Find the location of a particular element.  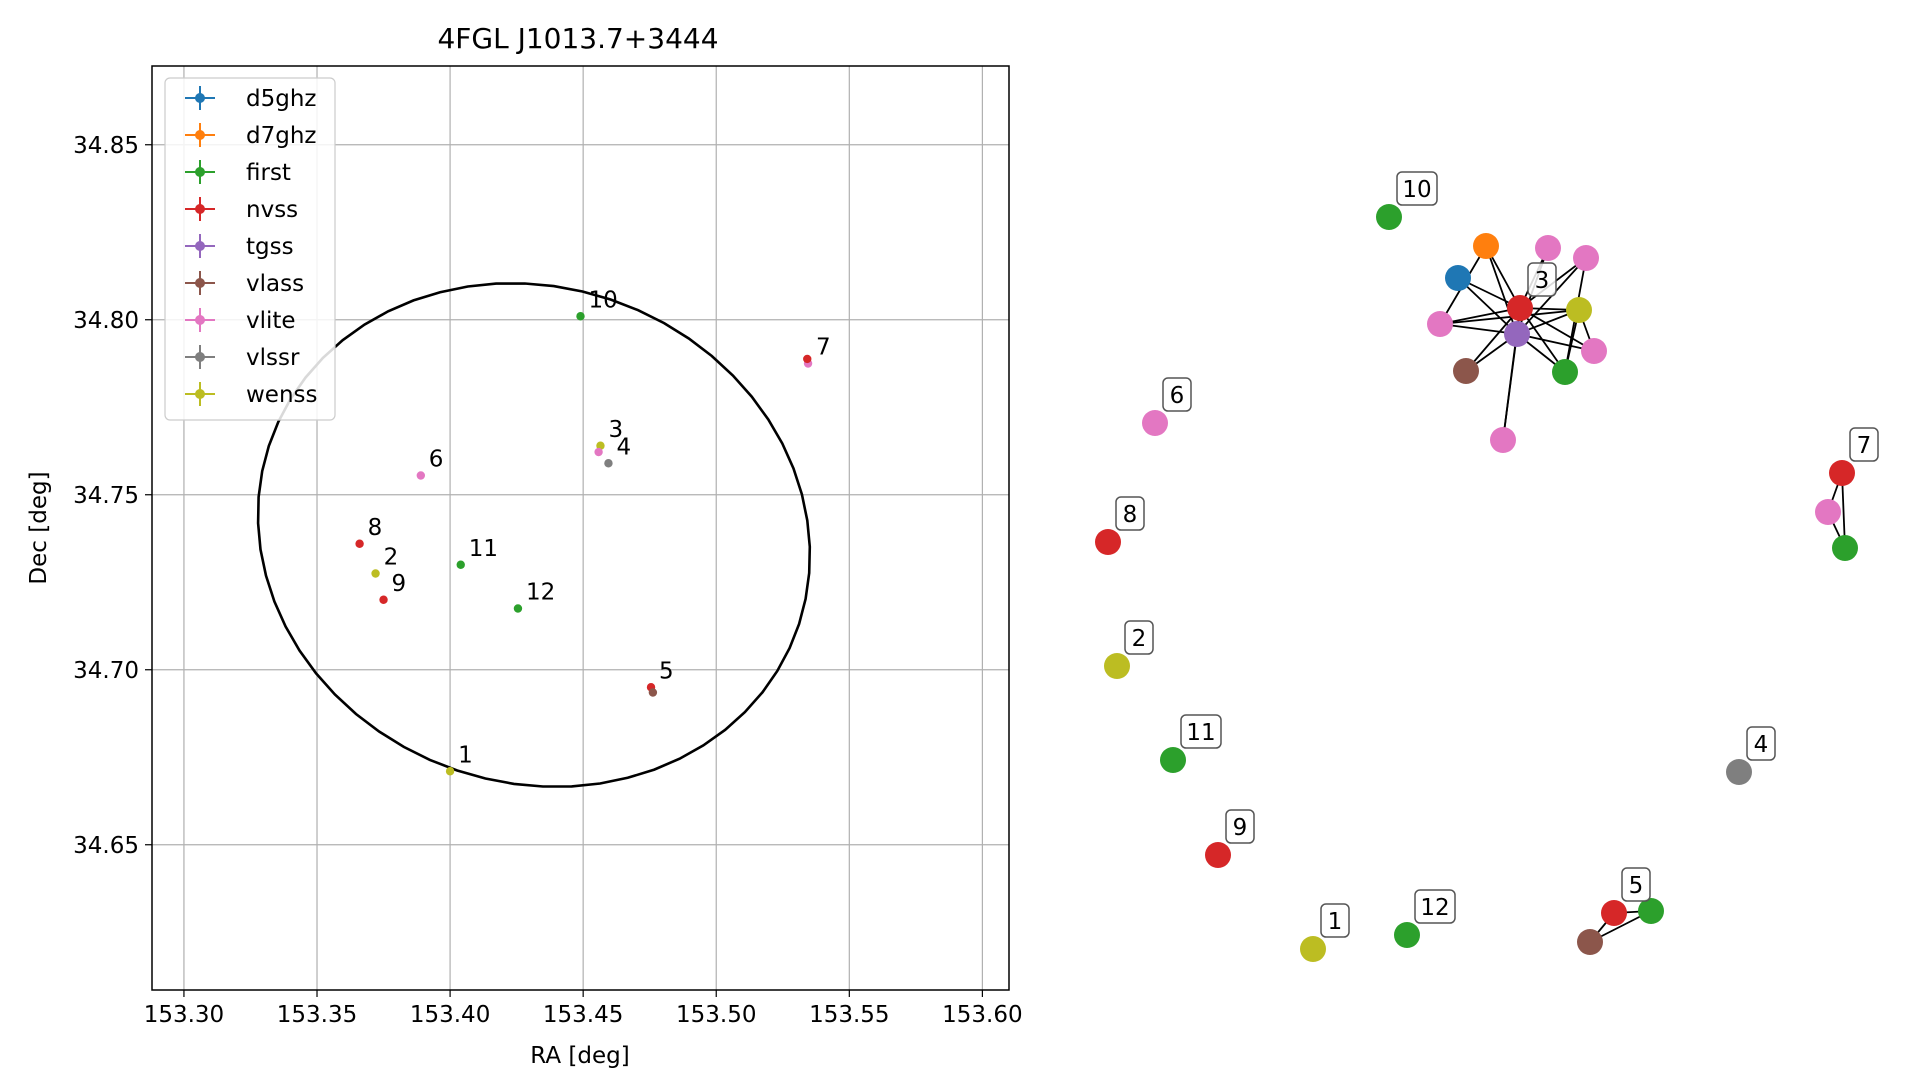

legend-label: vlssr is located at coordinates (273, 358).